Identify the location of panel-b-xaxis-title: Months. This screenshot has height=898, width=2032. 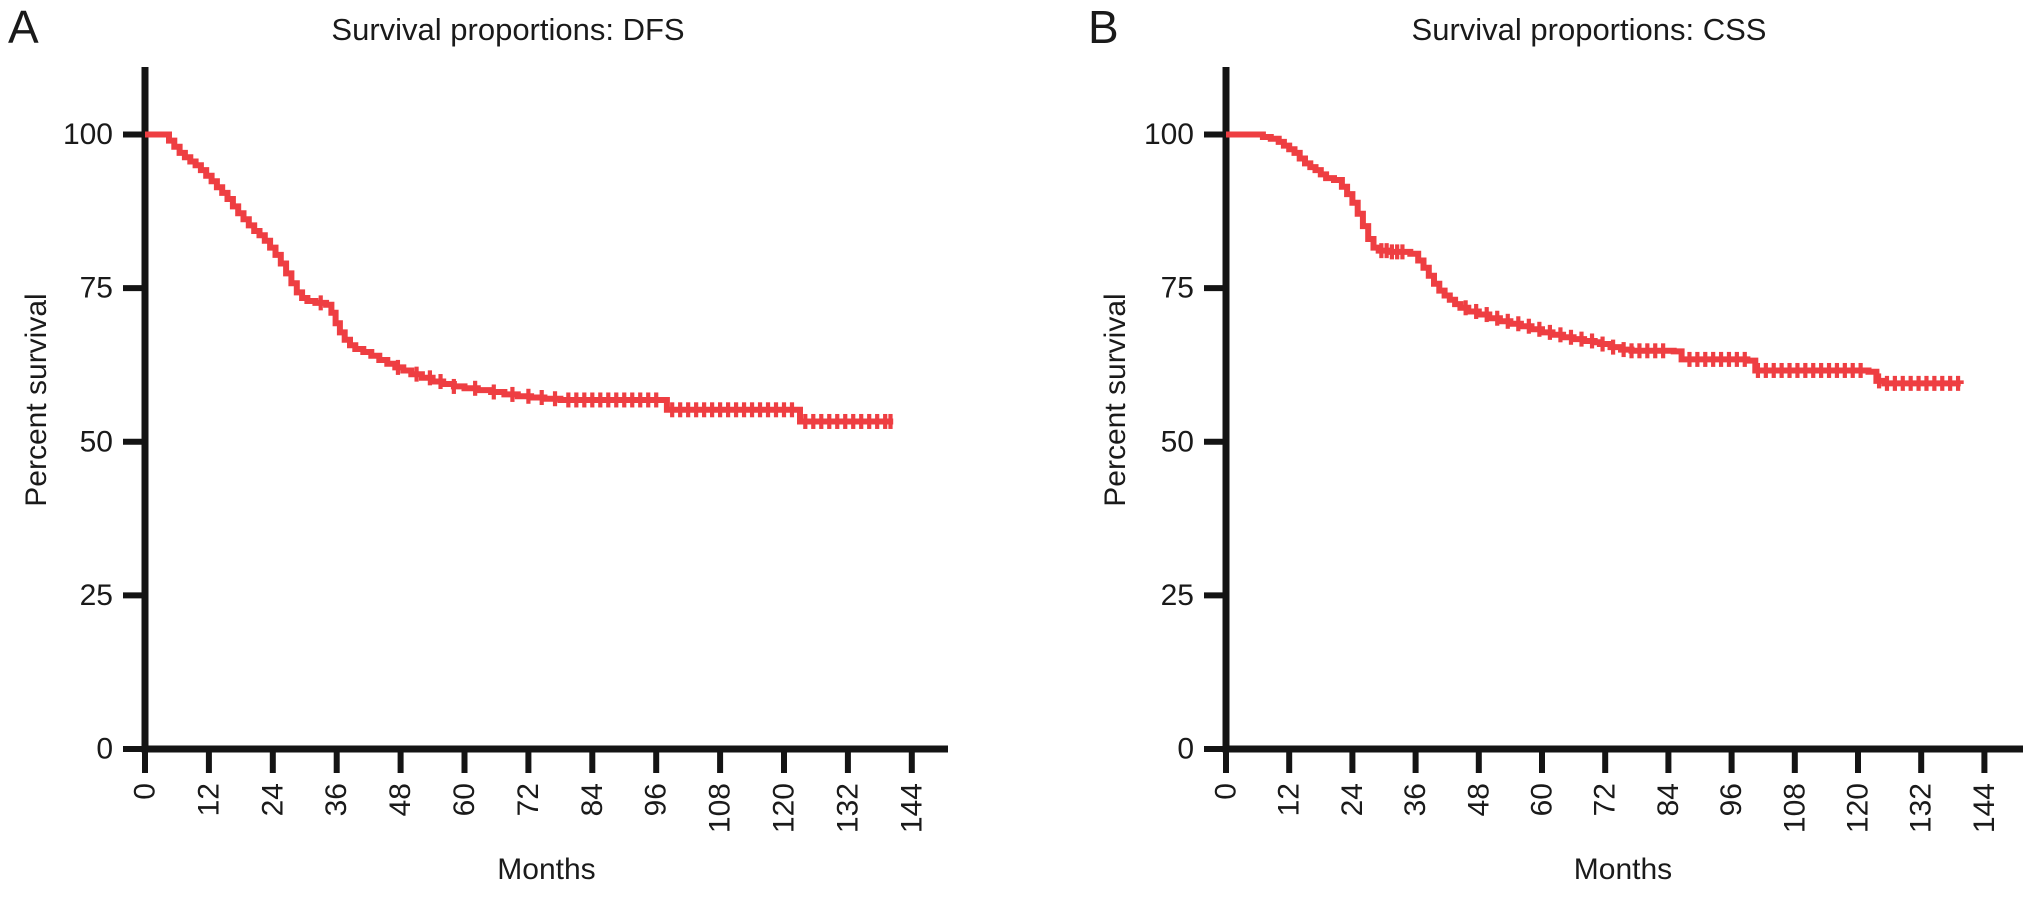
(1623, 869).